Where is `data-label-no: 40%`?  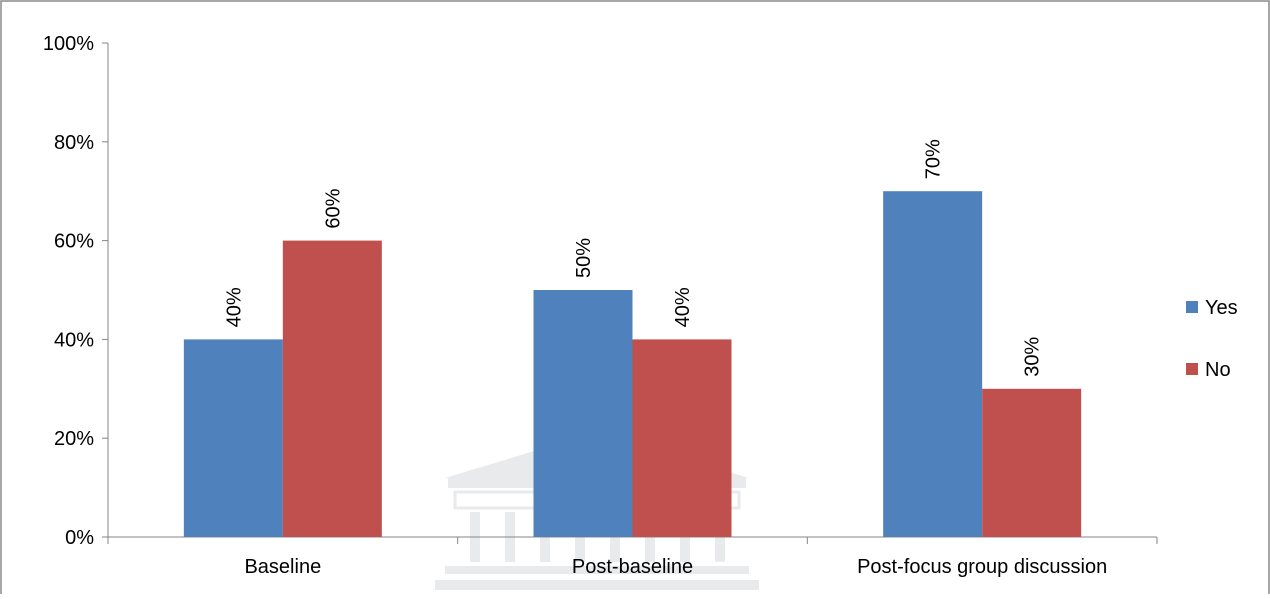 data-label-no: 40% is located at coordinates (683, 307).